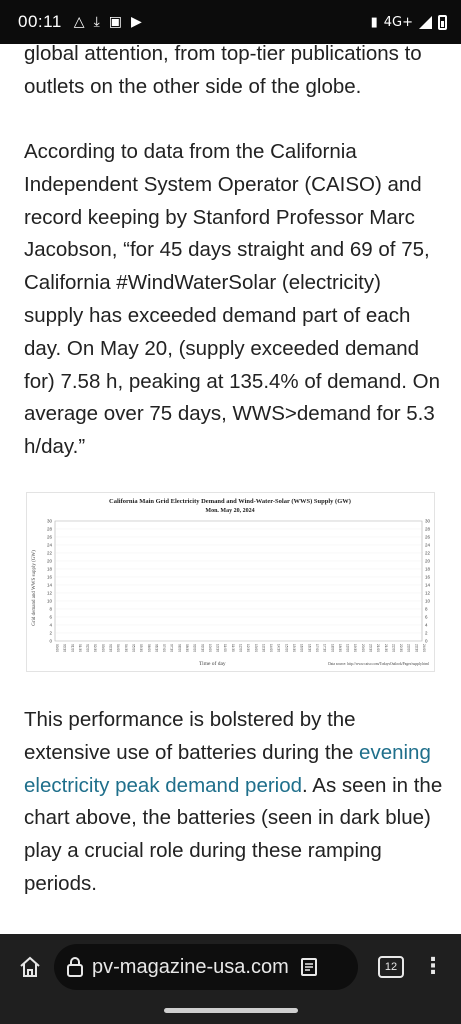 Image resolution: width=461 pixels, height=1024 pixels. Describe the element at coordinates (428, 585) in the screenshot. I see `y-tick-label-right: 14` at that location.